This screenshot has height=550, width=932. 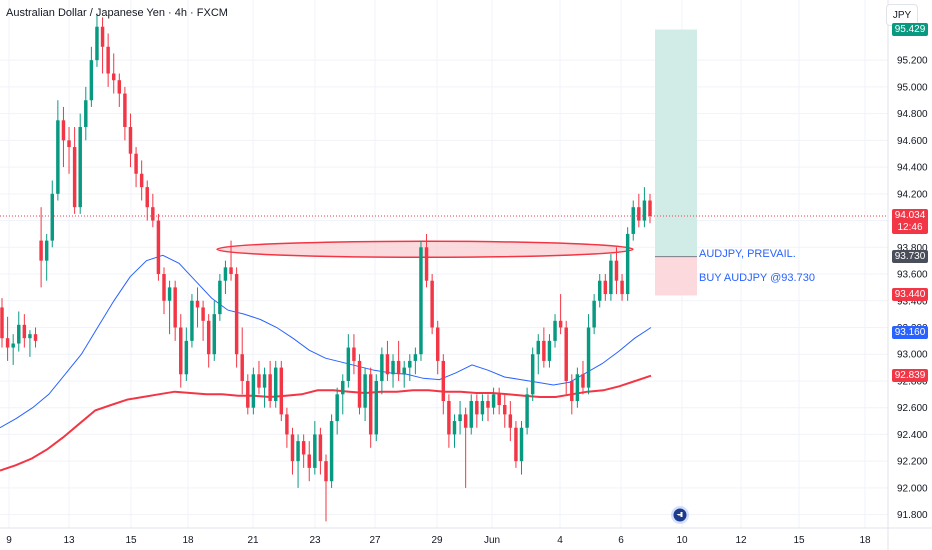 What do you see at coordinates (912, 381) in the screenshot?
I see `price-tick-label: 92.800` at bounding box center [912, 381].